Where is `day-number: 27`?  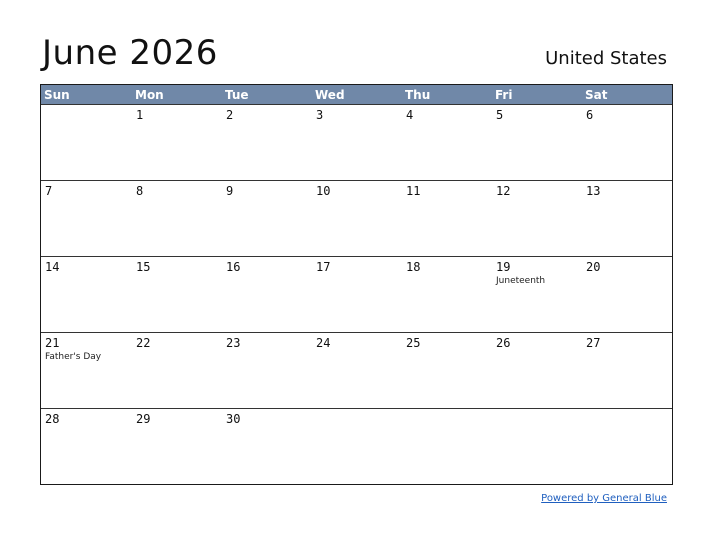
day-number: 27 is located at coordinates (593, 343).